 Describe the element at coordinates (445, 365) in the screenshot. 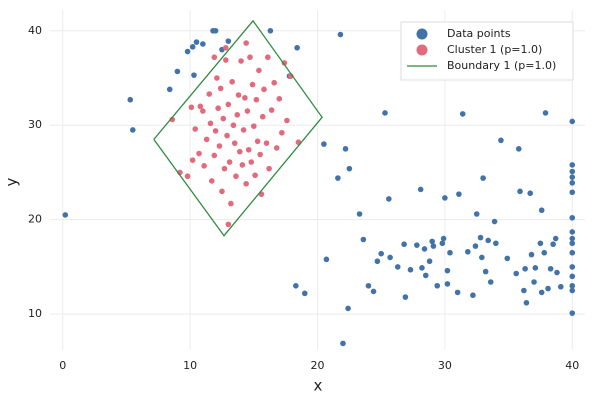

I see `x-tick-label: 30` at that location.